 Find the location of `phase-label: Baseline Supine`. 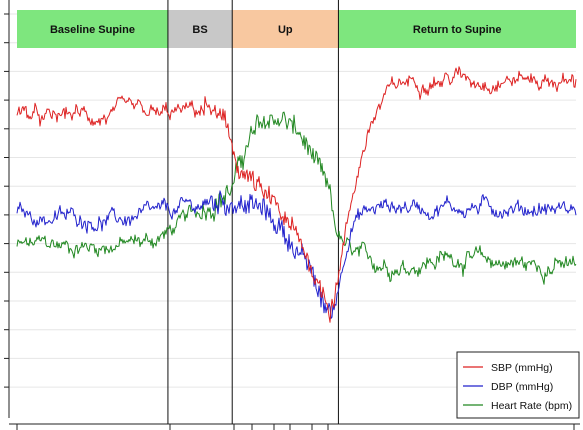

phase-label: Baseline Supine is located at coordinates (92, 30).